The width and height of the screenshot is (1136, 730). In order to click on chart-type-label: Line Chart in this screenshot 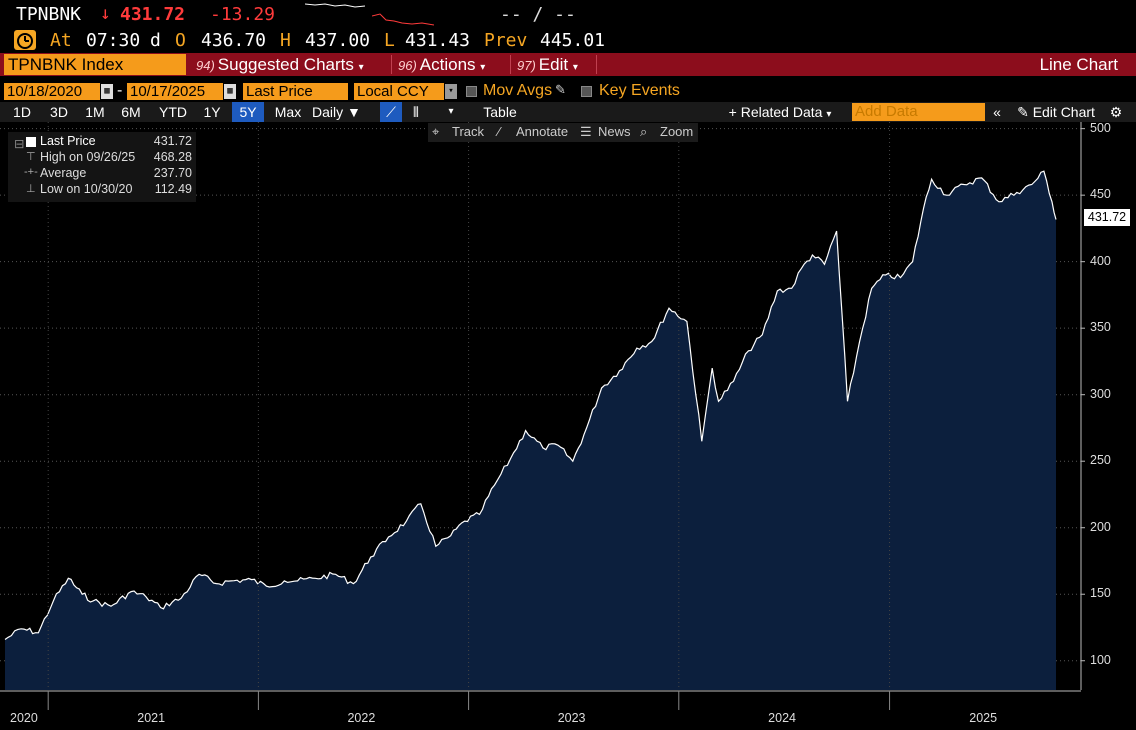, I will do `click(1078, 64)`.